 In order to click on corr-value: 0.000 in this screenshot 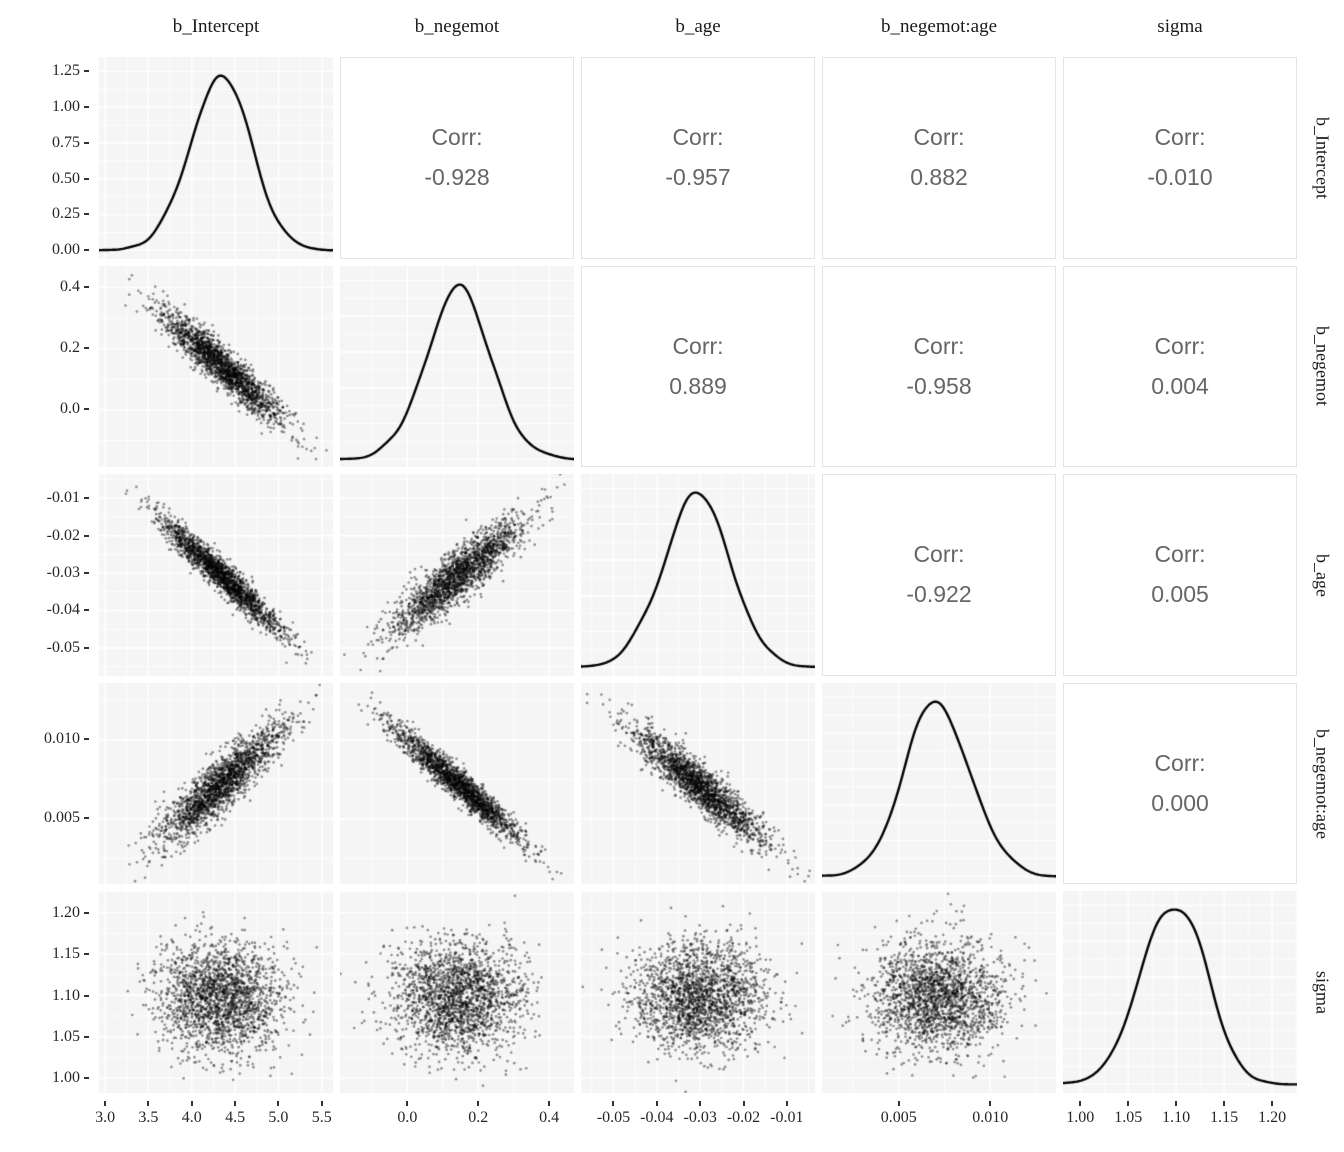, I will do `click(1180, 803)`.